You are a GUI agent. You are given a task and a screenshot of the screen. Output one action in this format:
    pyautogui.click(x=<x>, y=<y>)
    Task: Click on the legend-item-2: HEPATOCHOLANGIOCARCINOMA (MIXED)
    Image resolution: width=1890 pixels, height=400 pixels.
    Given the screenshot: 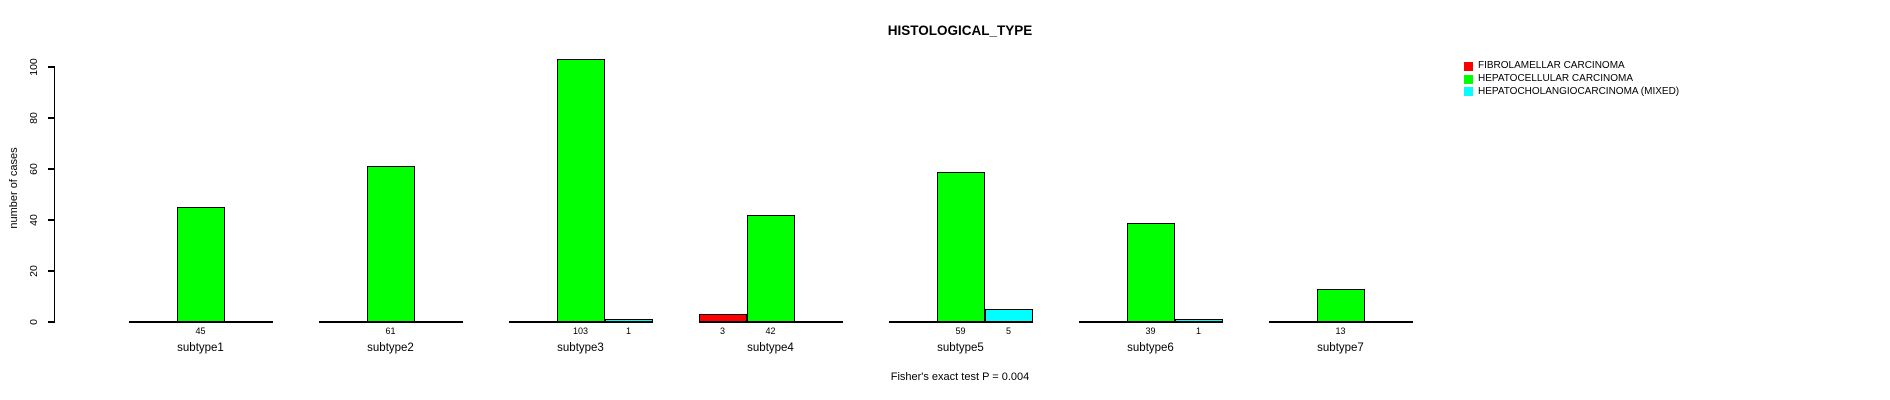 What is the action you would take?
    pyautogui.click(x=1571, y=91)
    